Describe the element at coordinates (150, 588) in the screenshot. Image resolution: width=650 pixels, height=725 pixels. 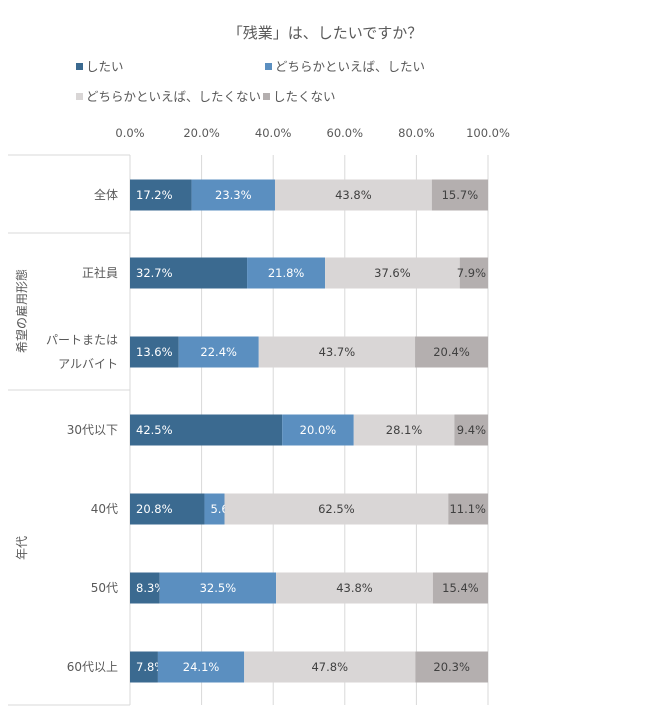
I see `data-label: 8.3%` at that location.